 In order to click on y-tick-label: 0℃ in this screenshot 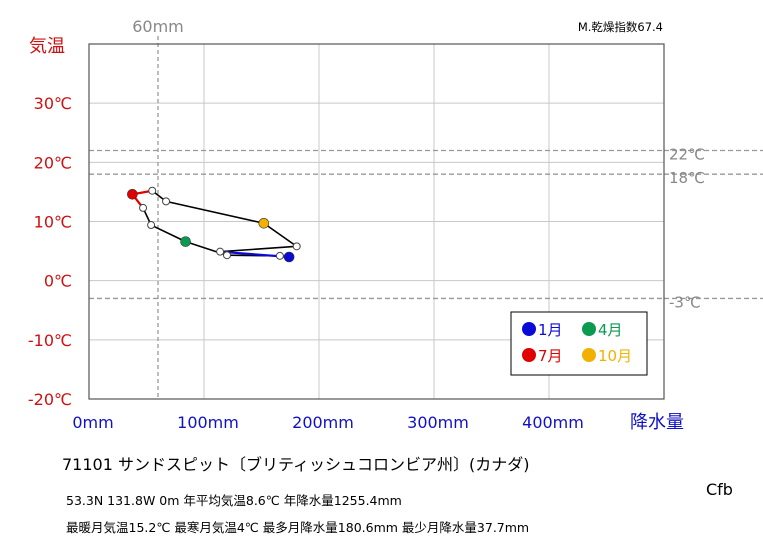, I will do `click(58, 281)`.